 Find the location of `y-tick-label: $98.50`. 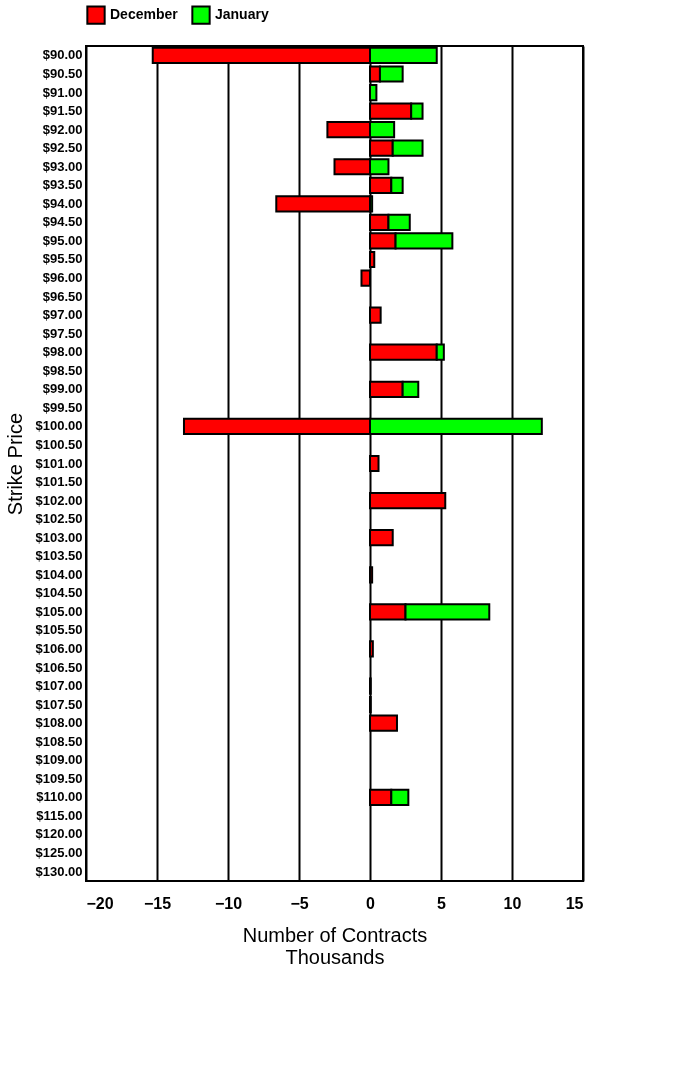

y-tick-label: $98.50 is located at coordinates (62, 370).